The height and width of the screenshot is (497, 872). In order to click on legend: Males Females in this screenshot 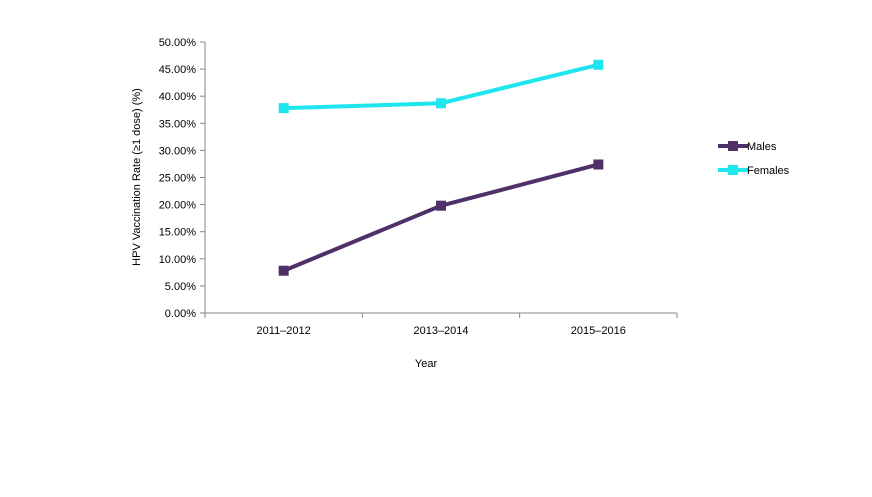, I will do `click(754, 159)`.